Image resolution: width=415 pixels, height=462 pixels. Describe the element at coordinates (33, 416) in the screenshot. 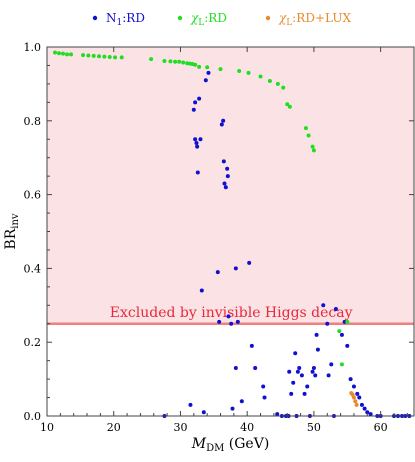

I see `y-tick-label: 0.0` at that location.